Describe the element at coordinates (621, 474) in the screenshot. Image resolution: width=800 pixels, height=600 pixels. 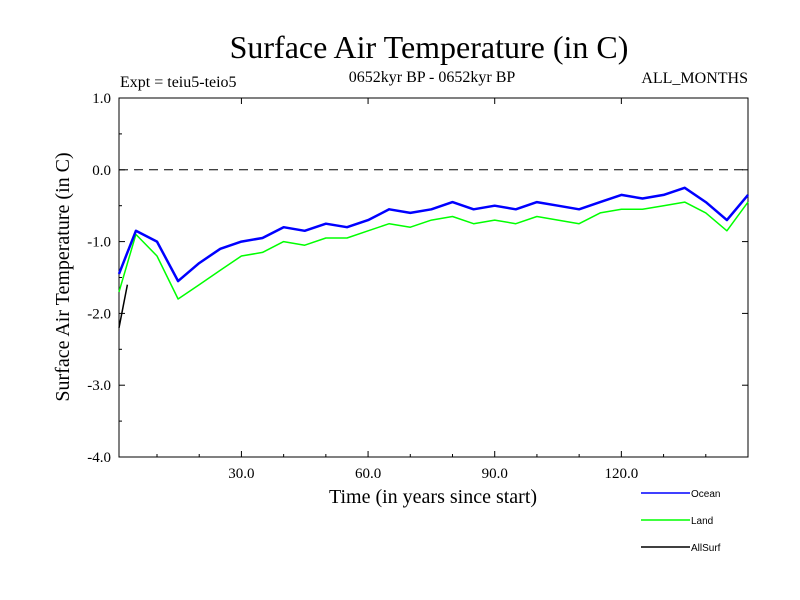
I see `x-tick-label: 120.0` at that location.